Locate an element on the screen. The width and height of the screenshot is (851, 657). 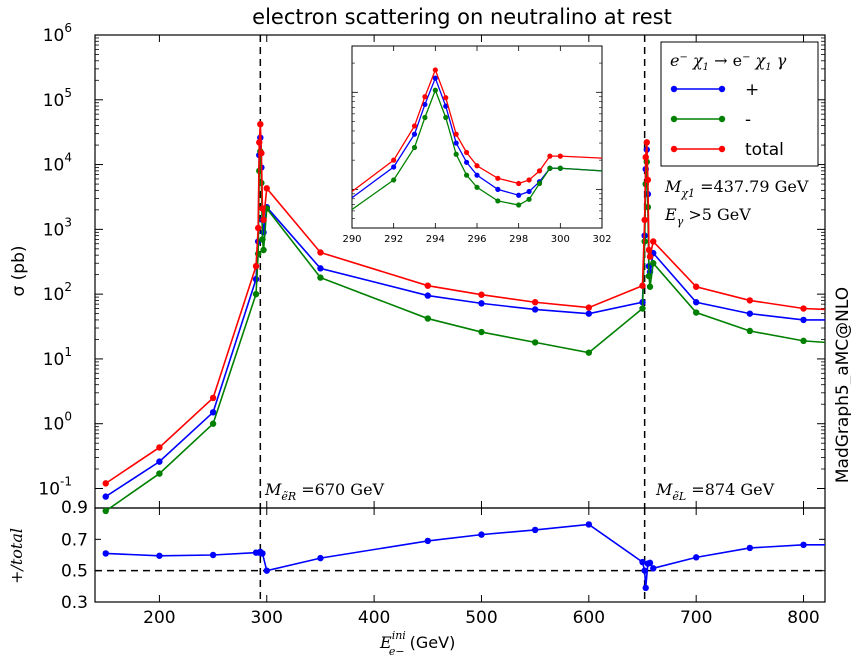
annotation-photon-energy-cut: Eγ >5 GeV is located at coordinates (707, 216).